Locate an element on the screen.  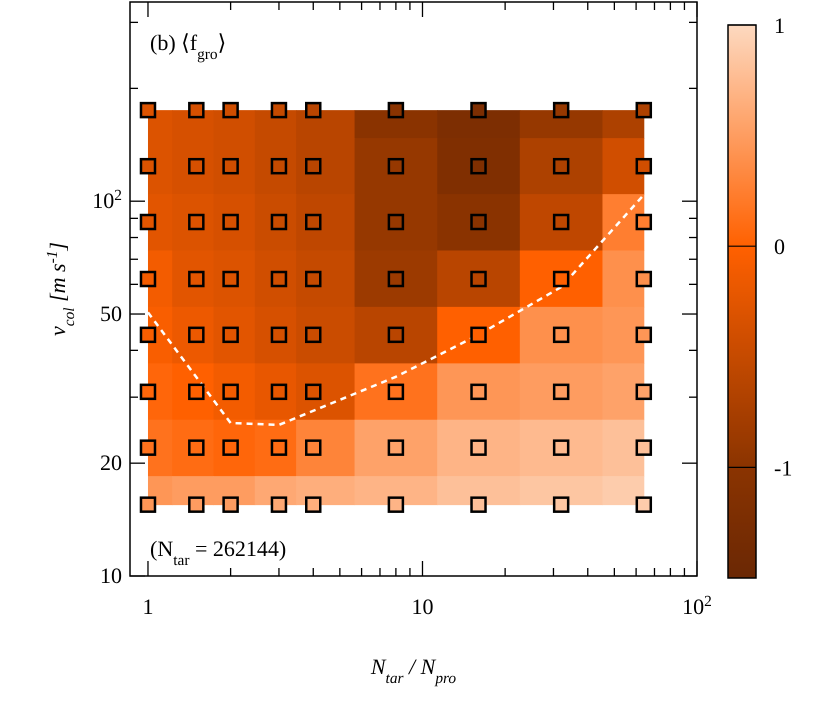
y-tick-label: 20 is located at coordinates (111, 463).